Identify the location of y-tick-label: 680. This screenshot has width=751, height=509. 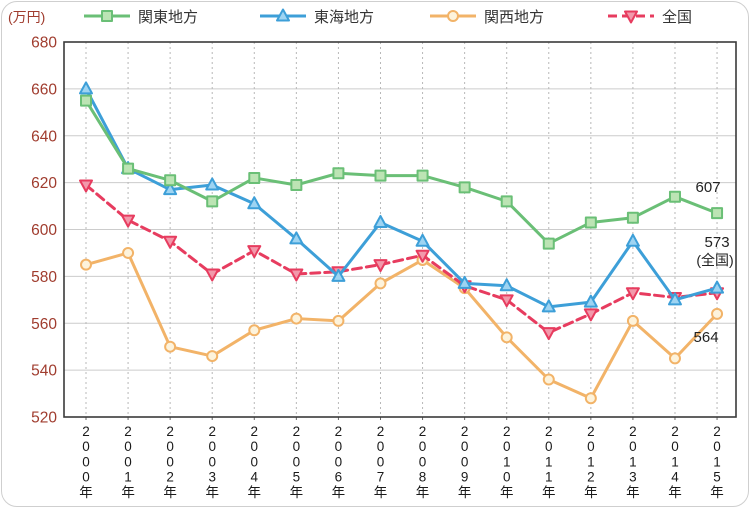
(44, 43).